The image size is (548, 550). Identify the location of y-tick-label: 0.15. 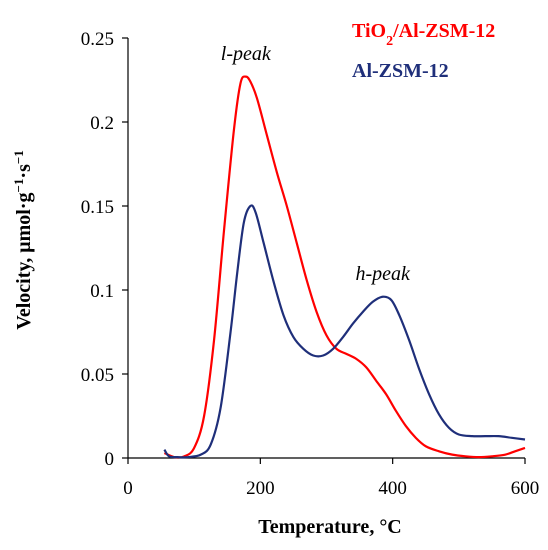
(97, 207).